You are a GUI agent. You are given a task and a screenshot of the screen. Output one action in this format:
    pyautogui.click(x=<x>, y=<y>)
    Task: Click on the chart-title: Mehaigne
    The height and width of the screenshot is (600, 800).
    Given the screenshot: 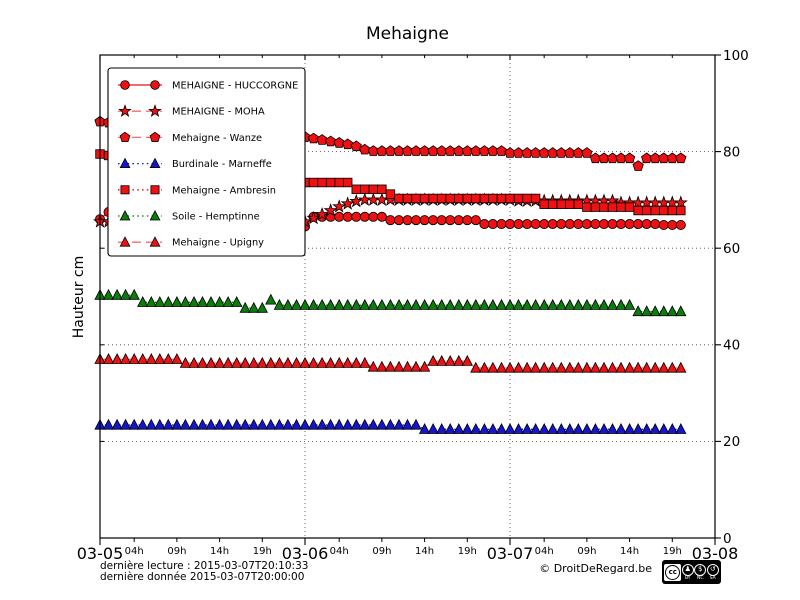 What is the action you would take?
    pyautogui.click(x=407, y=34)
    